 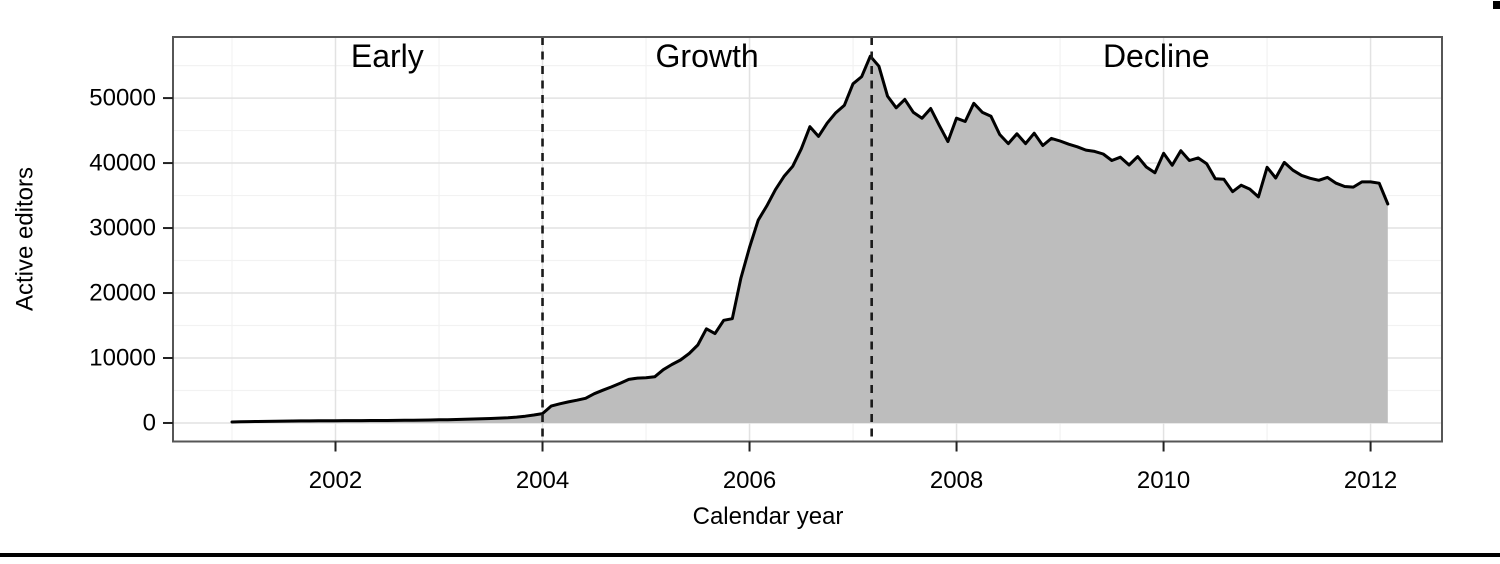 What do you see at coordinates (387, 56) in the screenshot?
I see `phase-label-early: Early` at bounding box center [387, 56].